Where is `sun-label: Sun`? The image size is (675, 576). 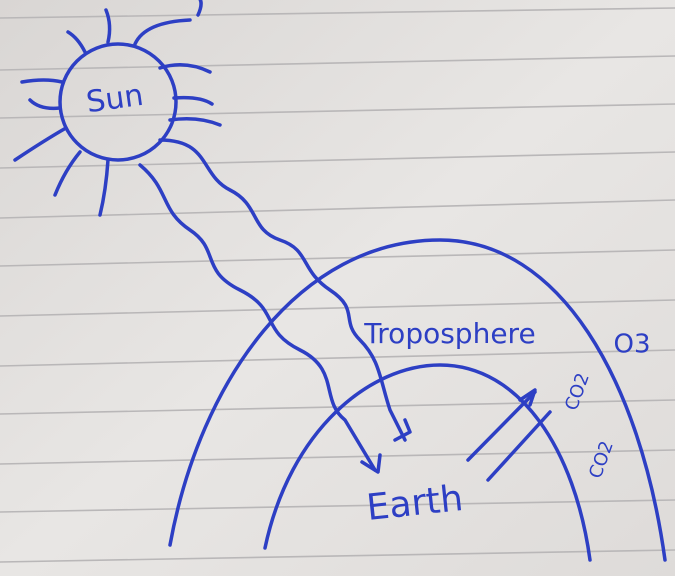
sun-label: Sun is located at coordinates (114, 99).